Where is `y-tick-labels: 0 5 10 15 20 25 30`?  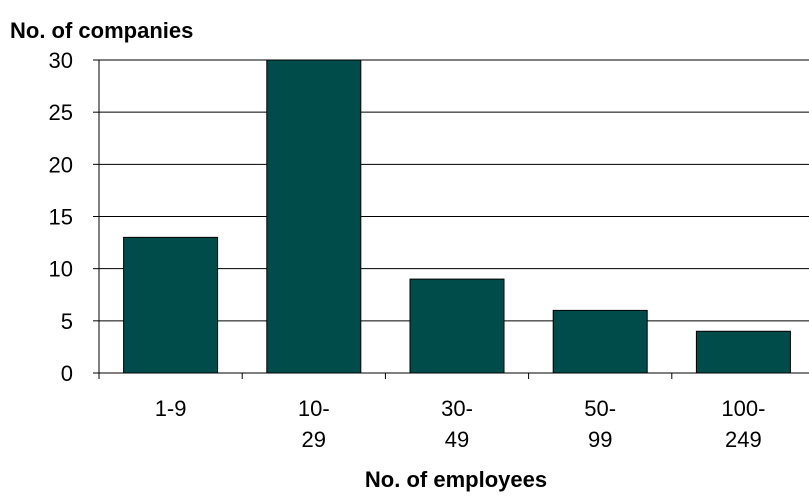
y-tick-labels: 0 5 10 15 20 25 30 is located at coordinates (61, 217).